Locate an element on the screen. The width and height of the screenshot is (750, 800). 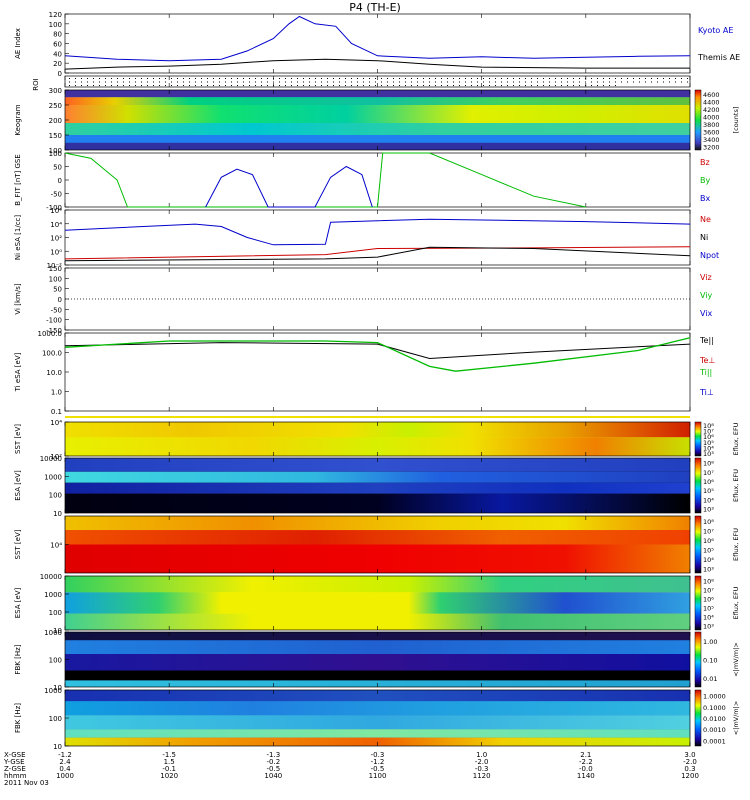
fbk1-colorbar-tick: 0.10 is located at coordinates (710, 661).